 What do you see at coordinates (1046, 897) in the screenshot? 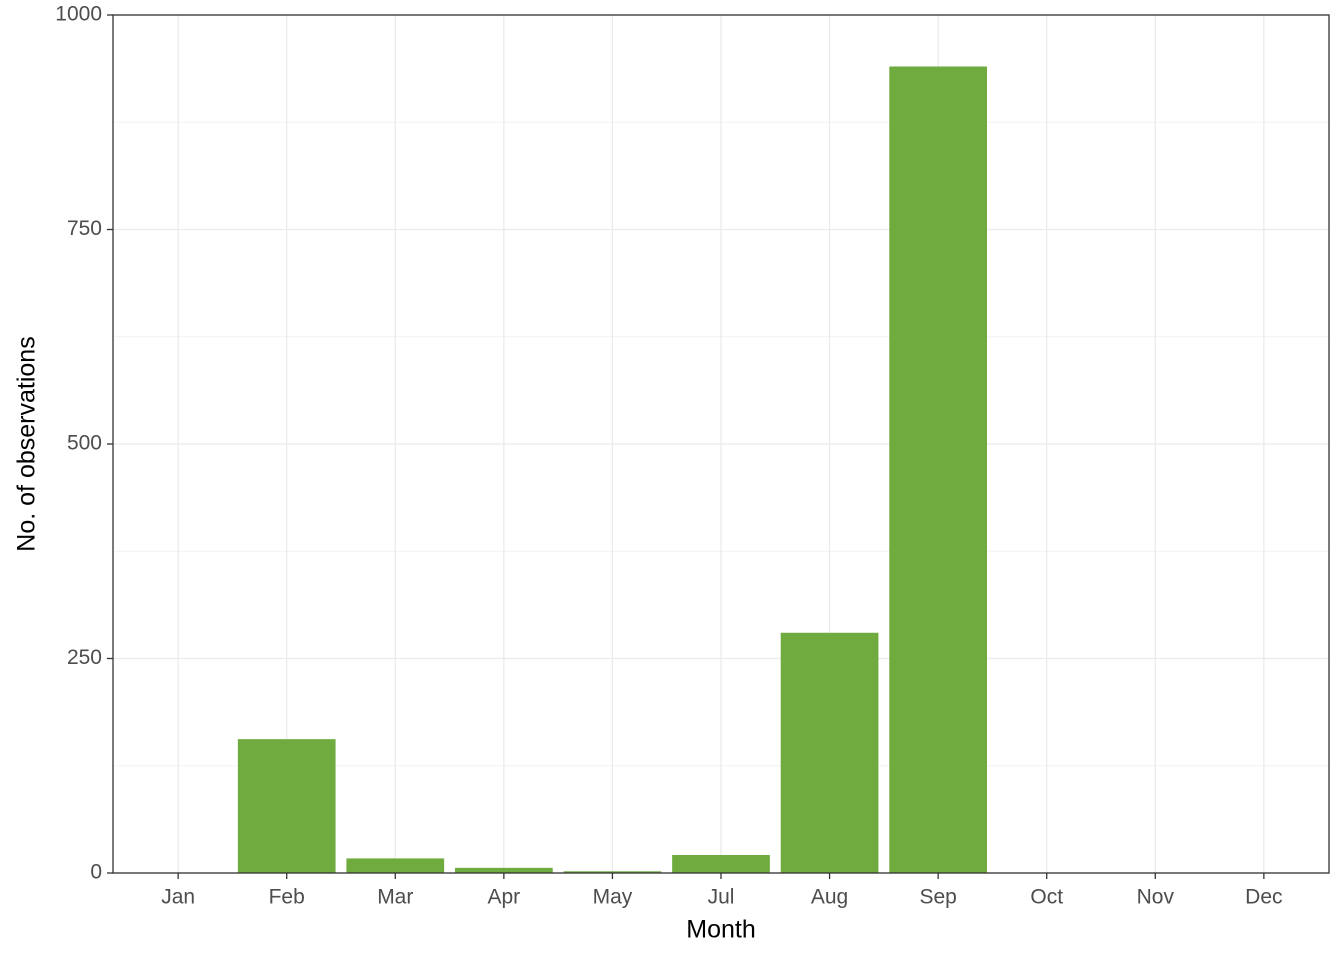
I see `x-tick-label: Oct` at bounding box center [1046, 897].